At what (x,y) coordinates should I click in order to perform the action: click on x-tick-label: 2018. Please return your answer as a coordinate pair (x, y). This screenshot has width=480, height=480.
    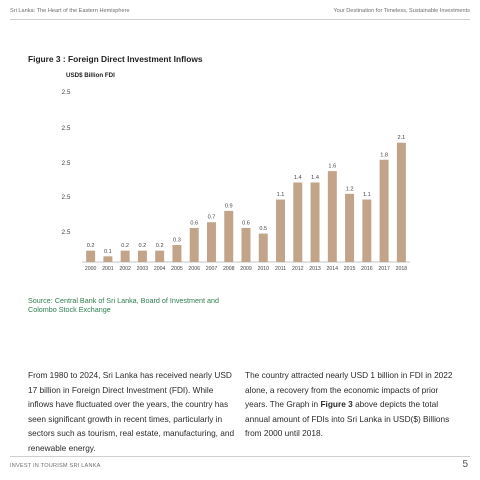
    Looking at the image, I should click on (402, 269).